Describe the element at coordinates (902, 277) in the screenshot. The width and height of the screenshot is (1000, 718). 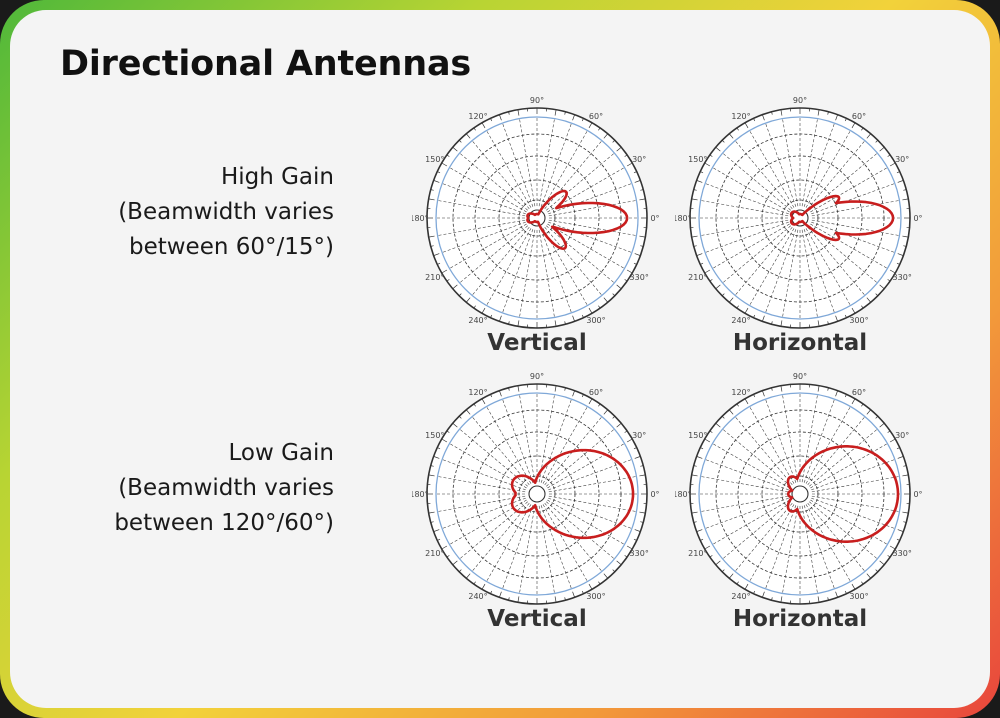
I see `angle-label: 330°` at that location.